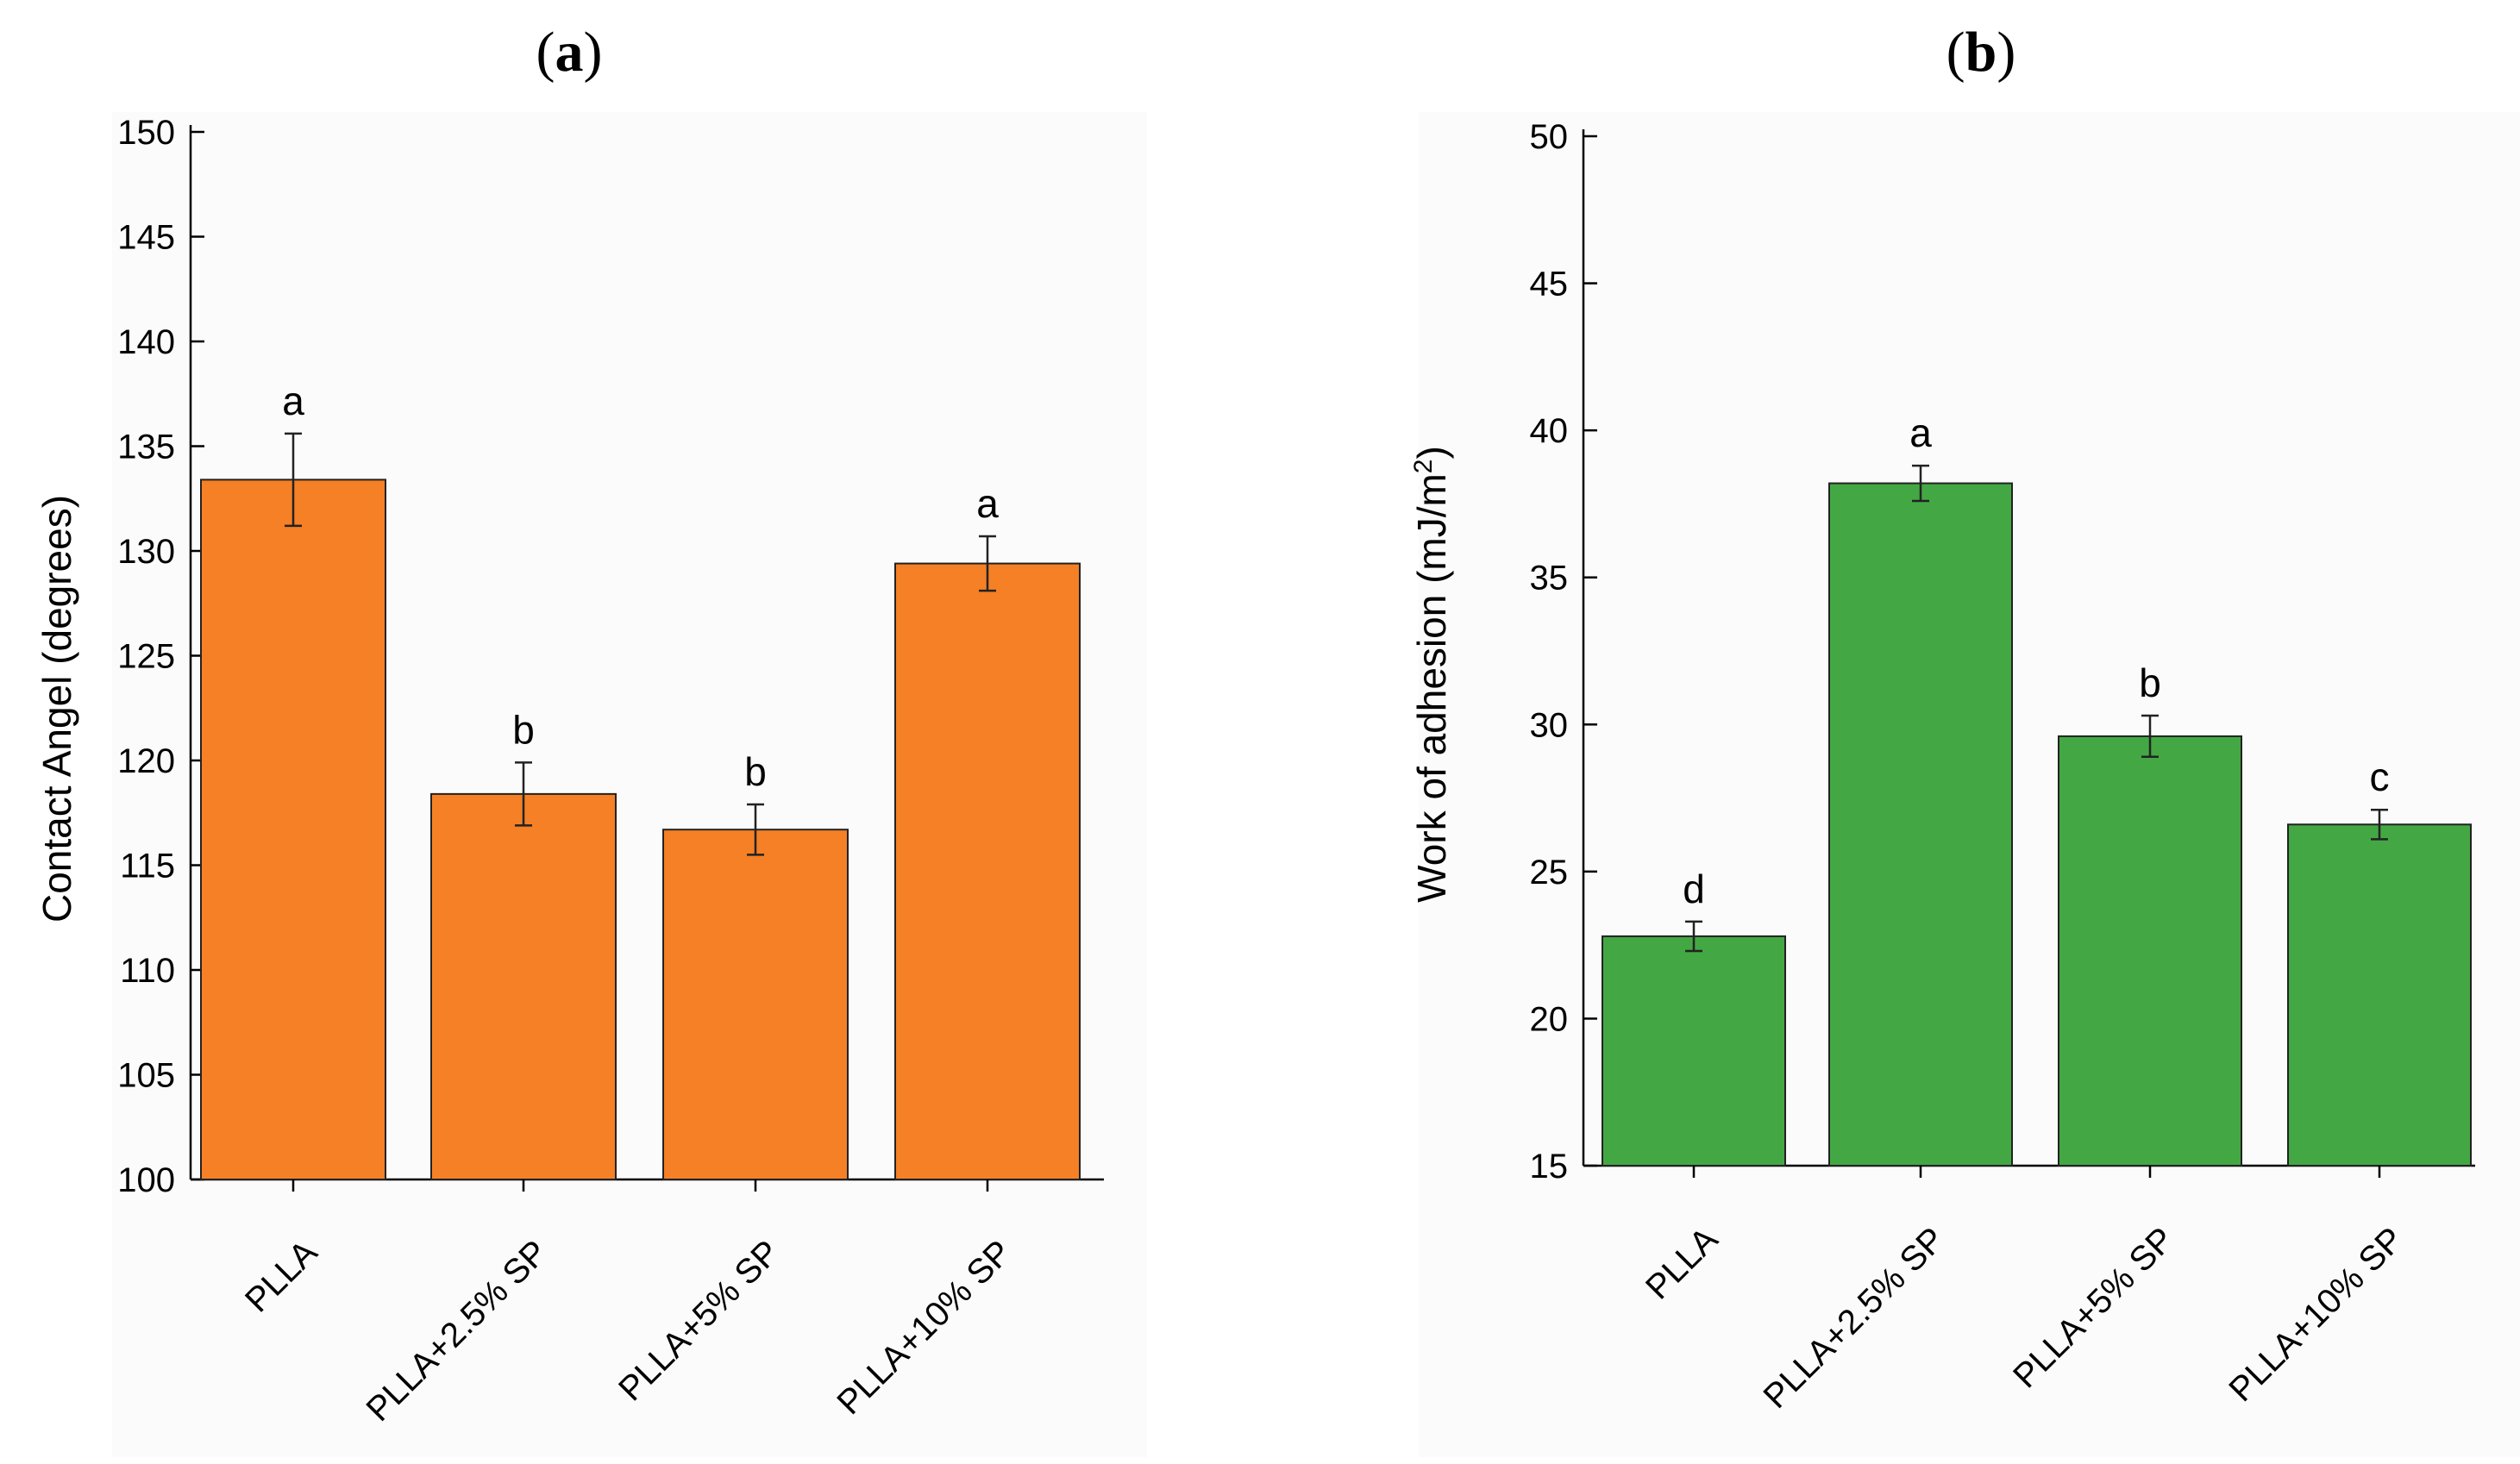  What do you see at coordinates (146, 657) in the screenshot?
I see `y-tick-label: 125` at bounding box center [146, 657].